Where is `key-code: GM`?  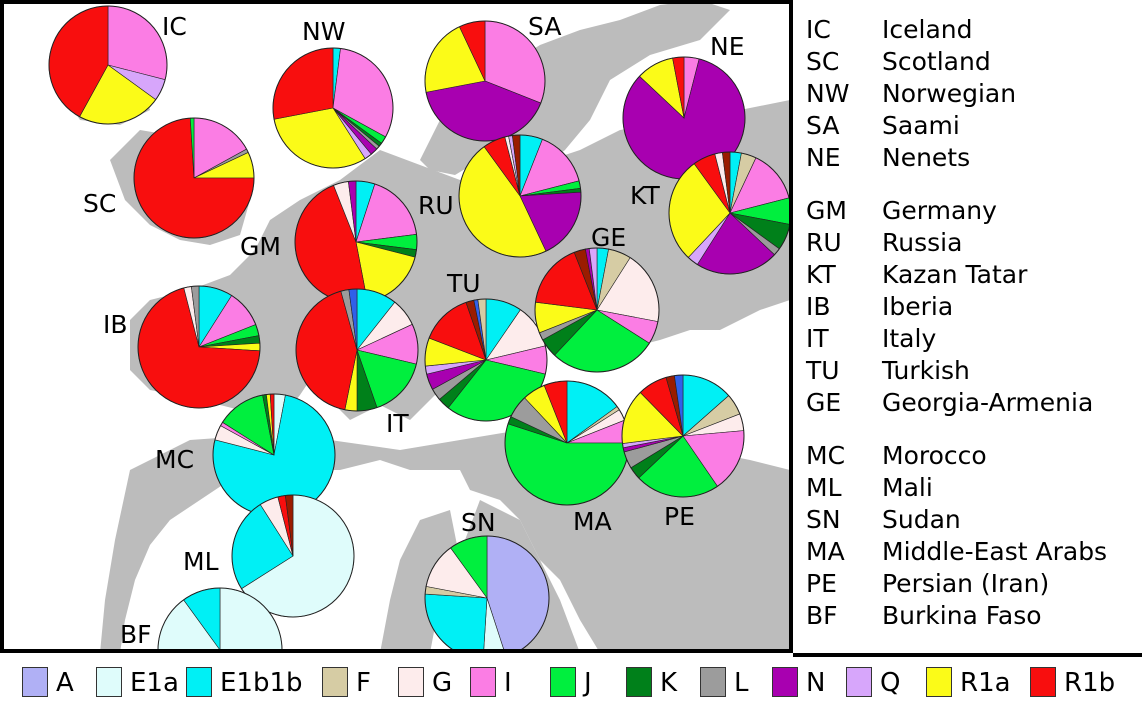 key-code: GM is located at coordinates (826, 210).